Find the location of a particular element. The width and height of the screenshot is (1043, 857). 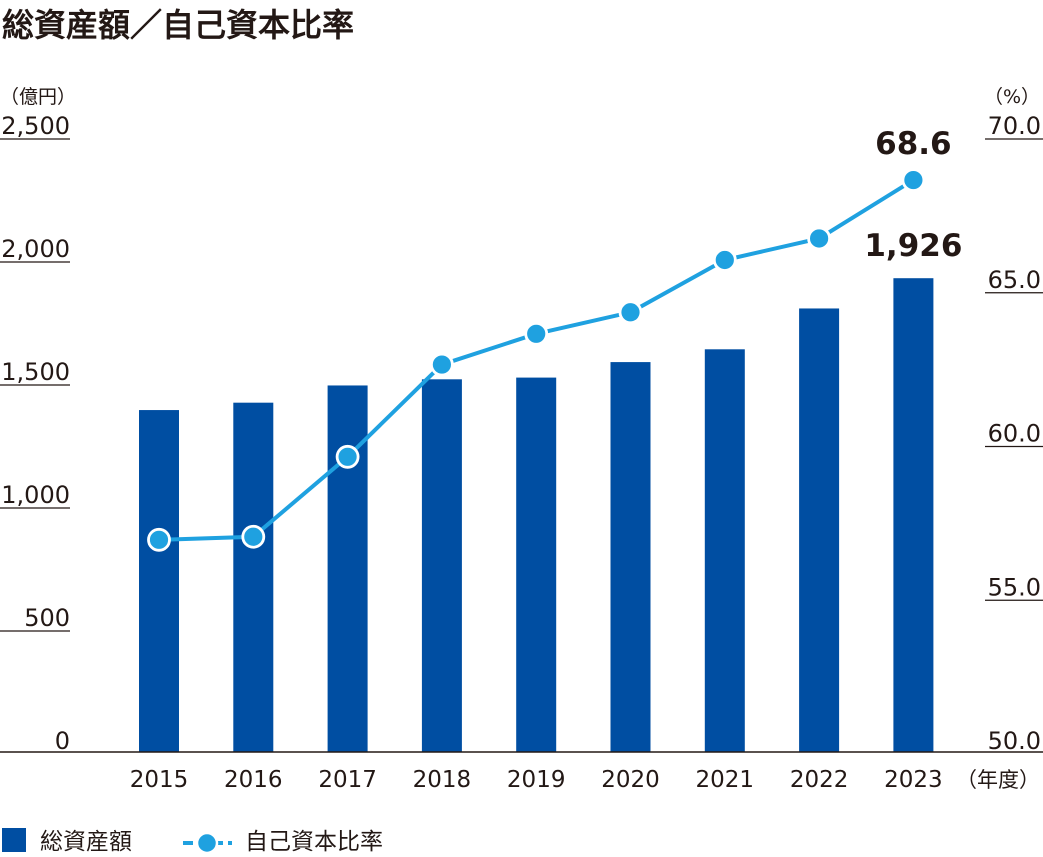

chart-title: 総資産額／自己資本比率 is located at coordinates (178, 25).